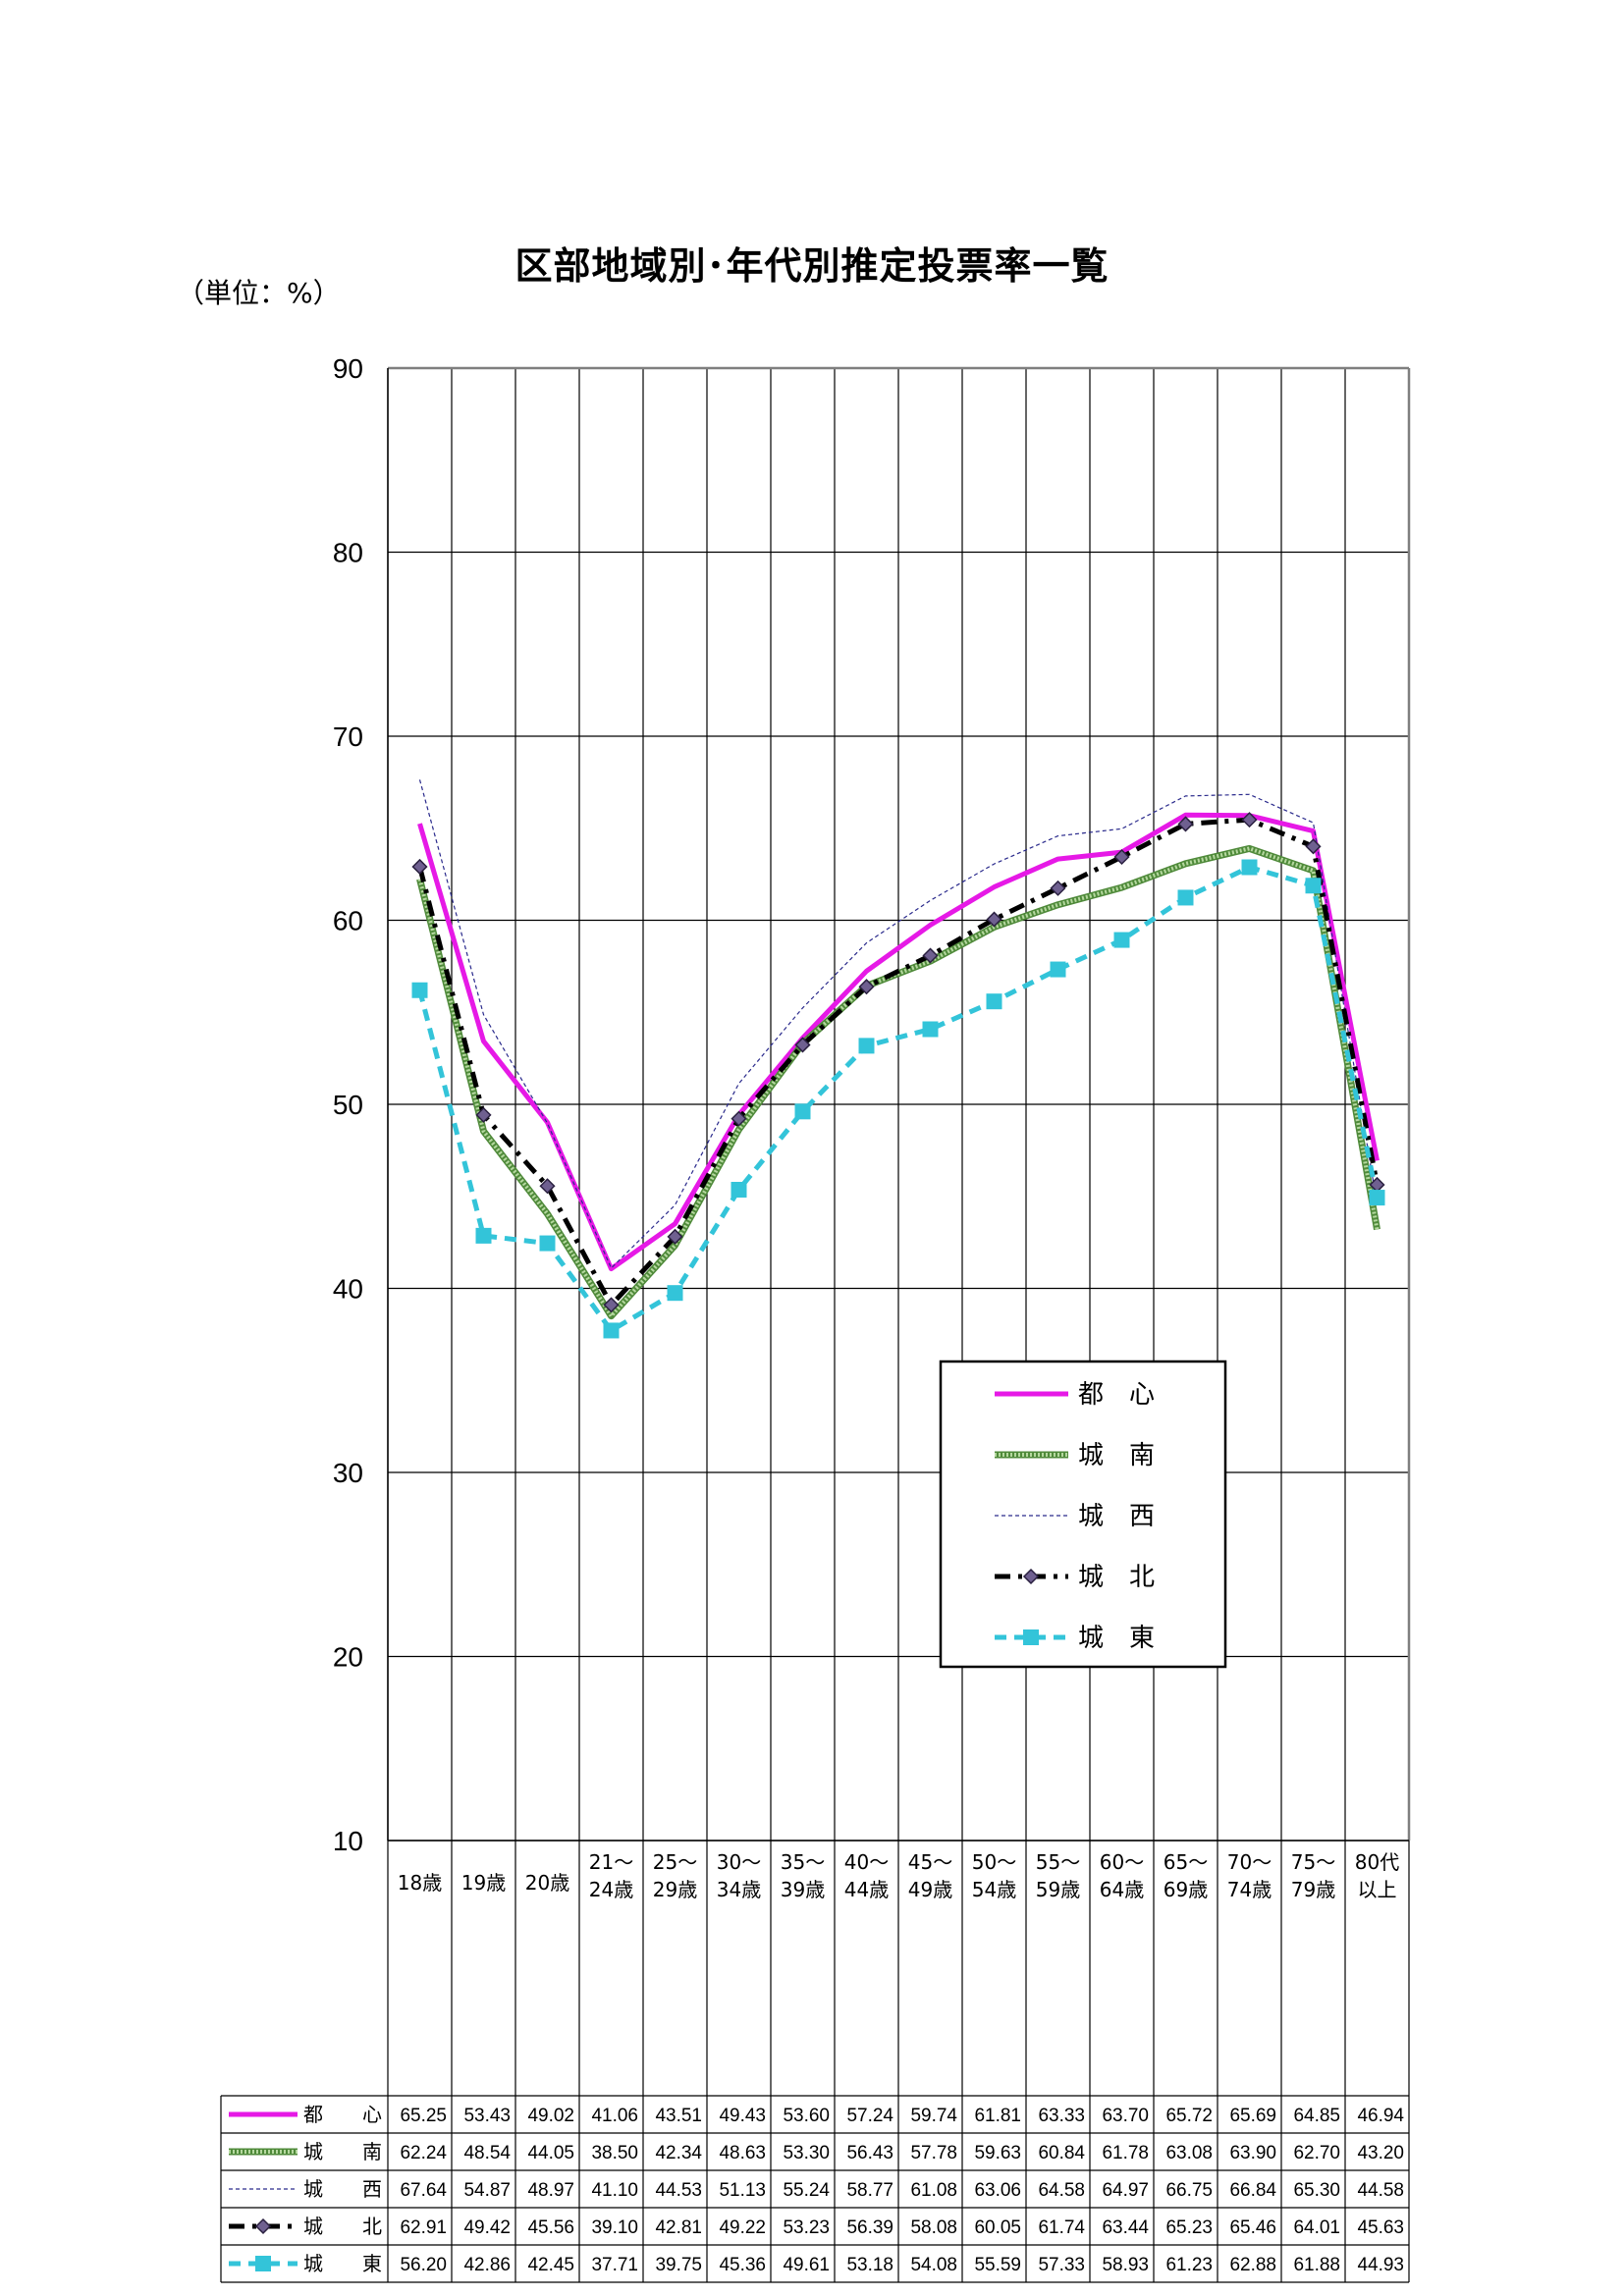 The image size is (1624, 2296). What do you see at coordinates (1061, 2153) in the screenshot?
I see `table-cell: 60.84` at bounding box center [1061, 2153].